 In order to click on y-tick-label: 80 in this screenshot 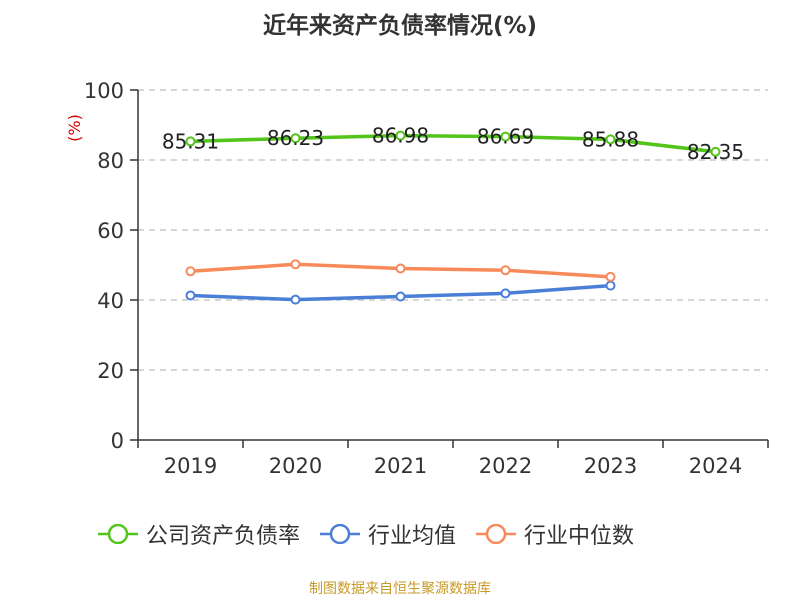, I will do `click(110, 161)`.